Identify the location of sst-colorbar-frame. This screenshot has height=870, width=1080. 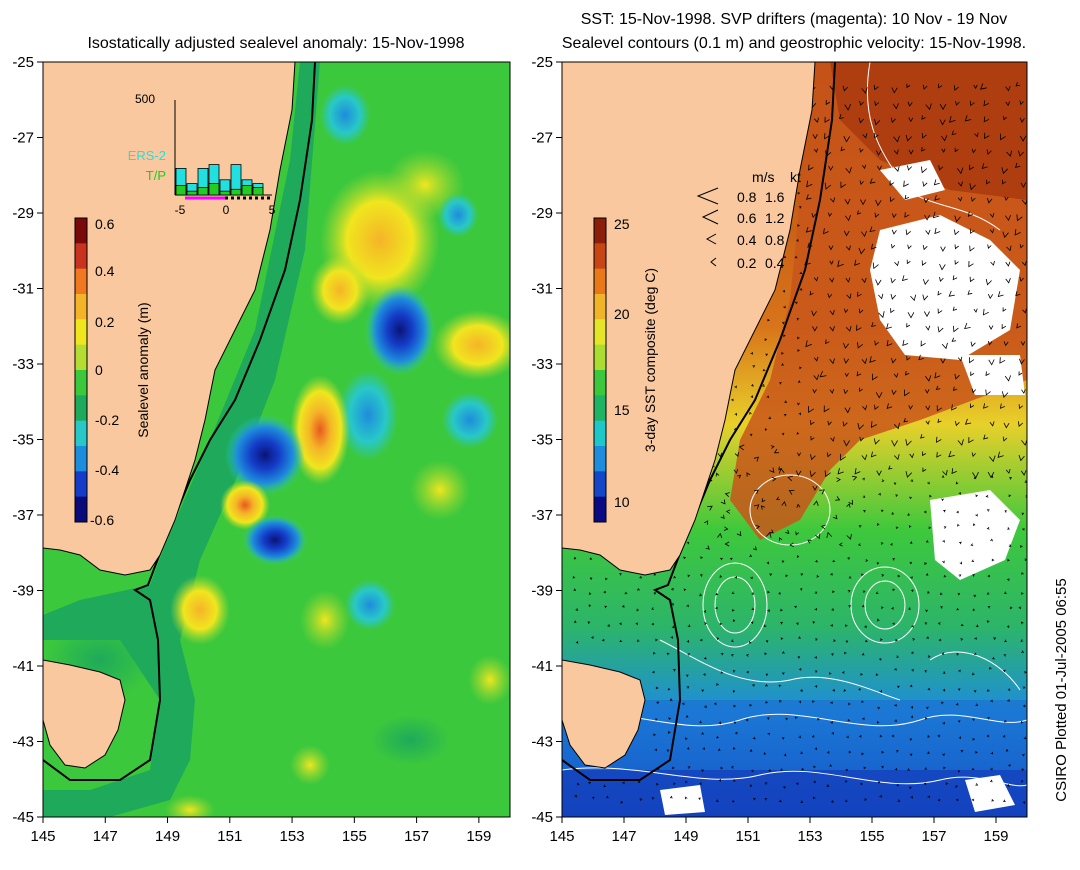
(600, 370).